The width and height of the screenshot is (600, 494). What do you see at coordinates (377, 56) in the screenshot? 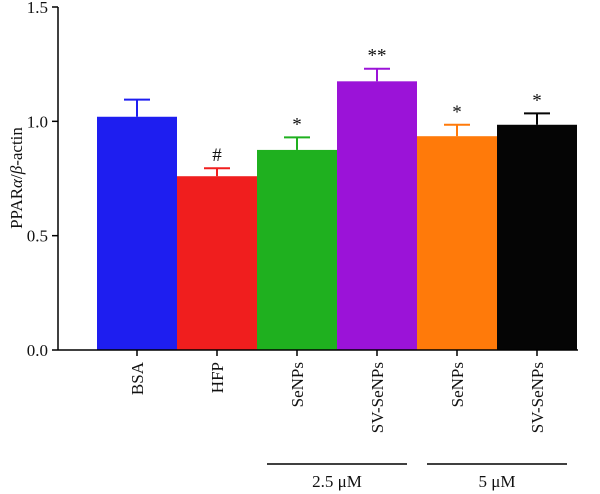
I see `significance-marker: **` at bounding box center [377, 56].